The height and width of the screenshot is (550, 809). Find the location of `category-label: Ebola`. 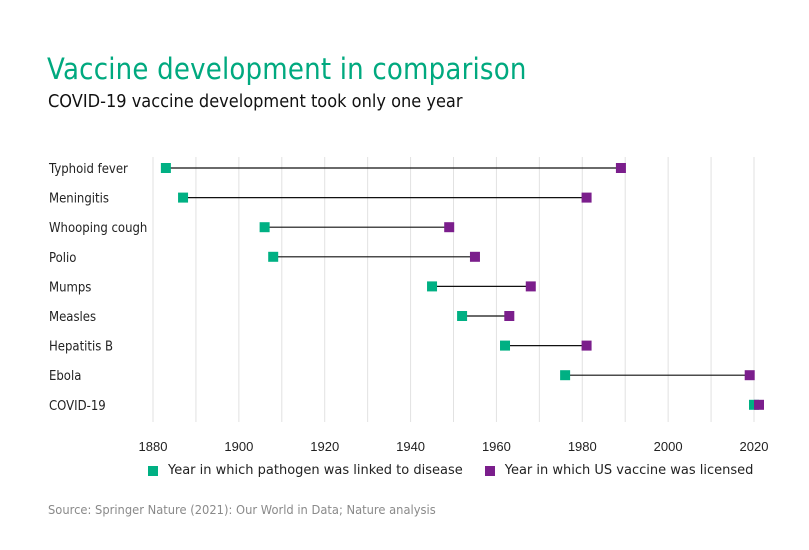

category-label: Ebola is located at coordinates (65, 376).